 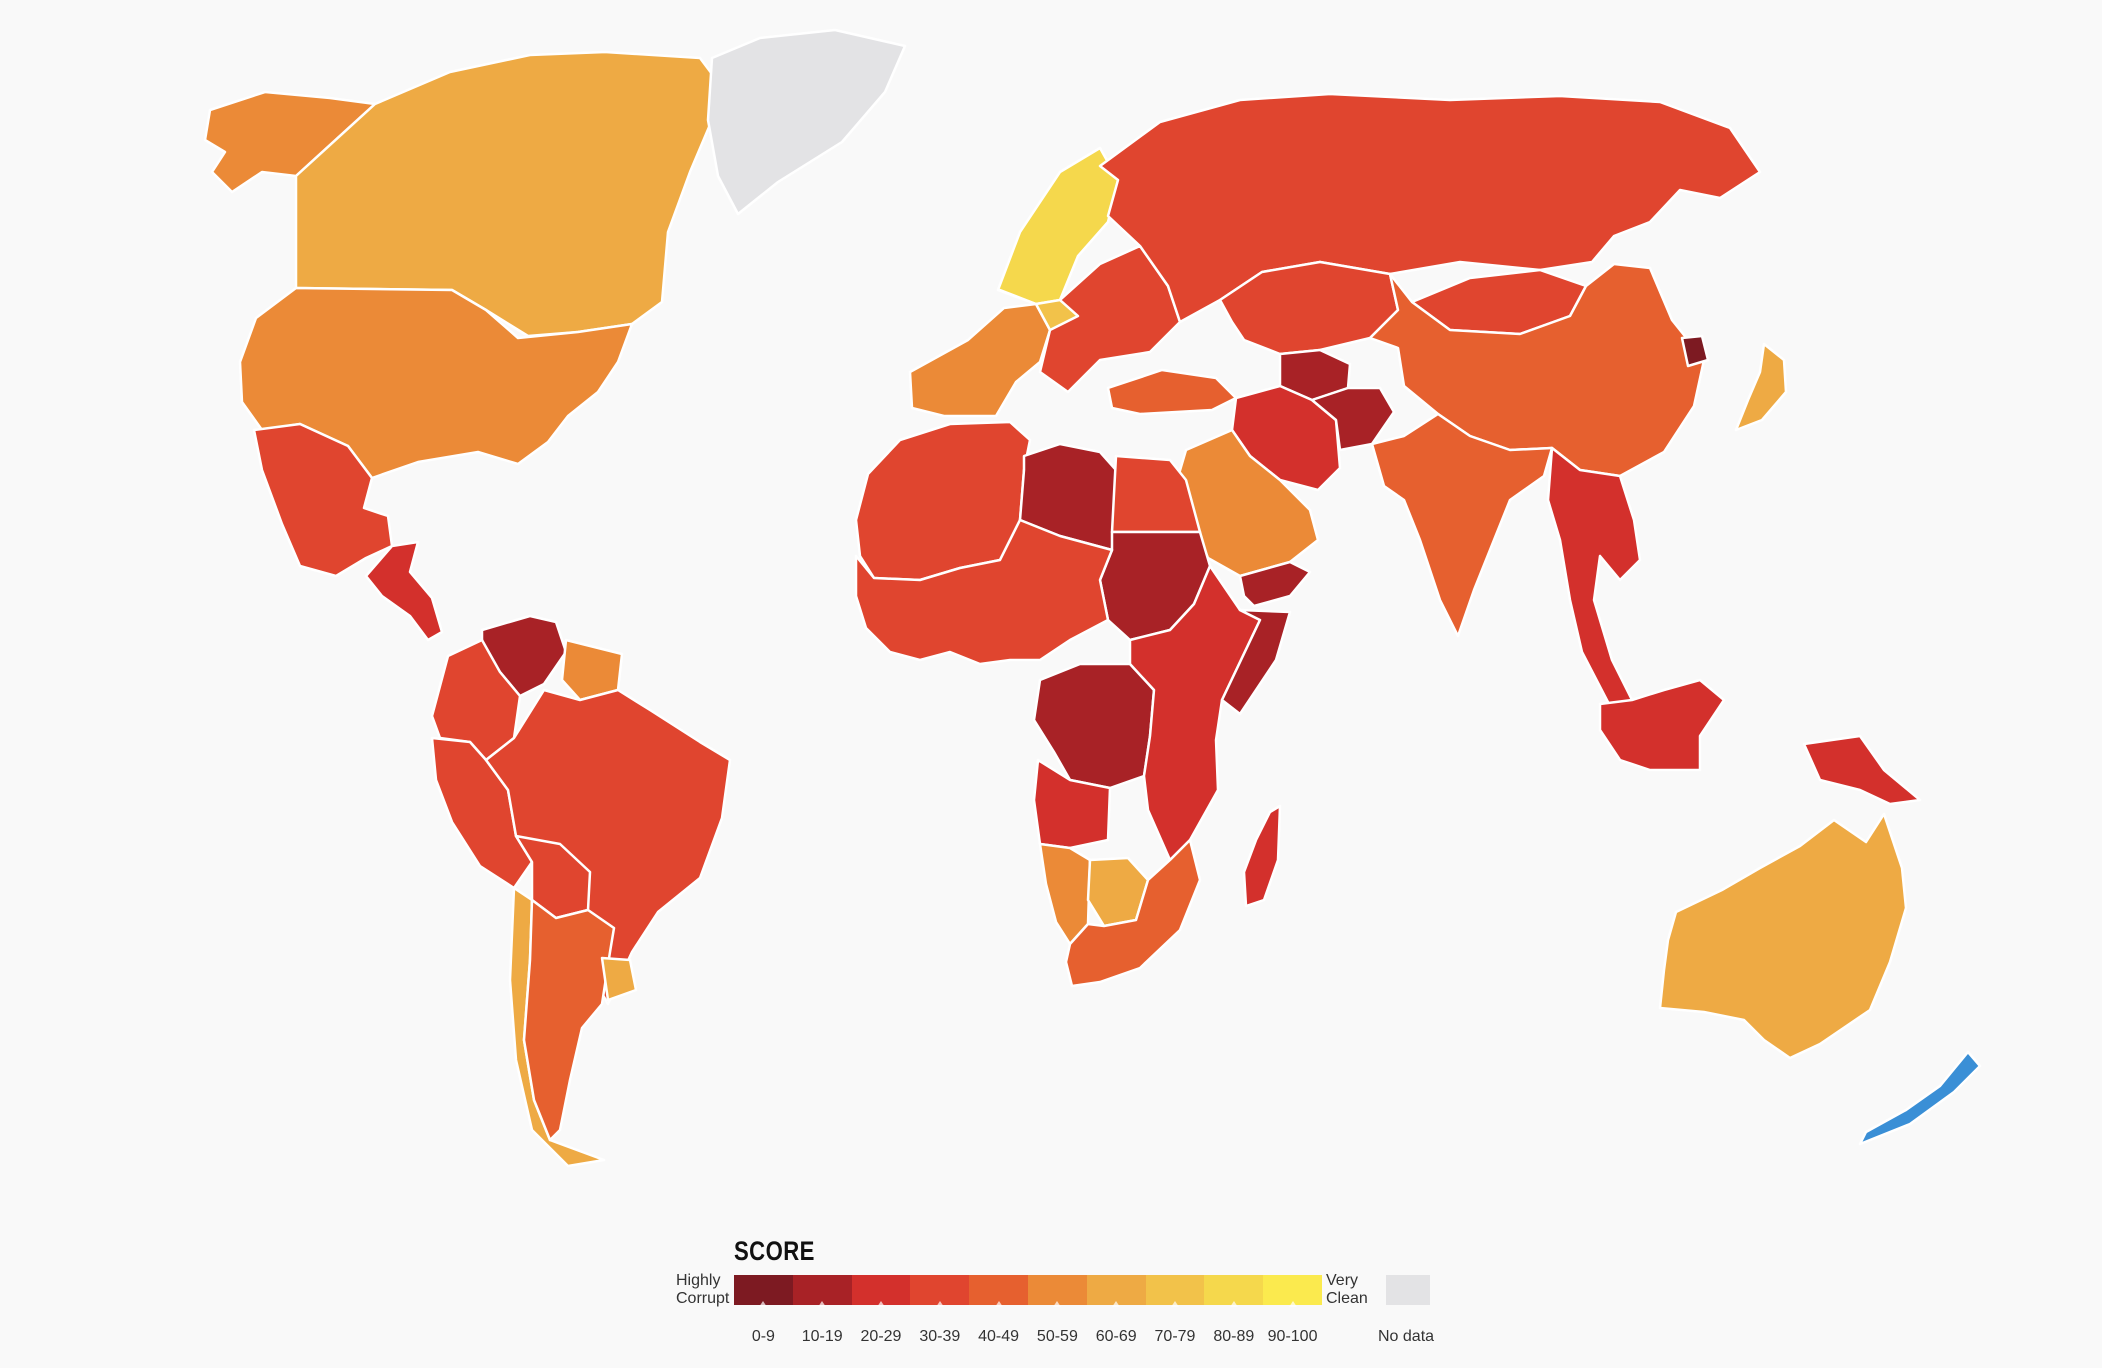 I want to click on legend-left-line2: Corrupt, so click(x=703, y=1298).